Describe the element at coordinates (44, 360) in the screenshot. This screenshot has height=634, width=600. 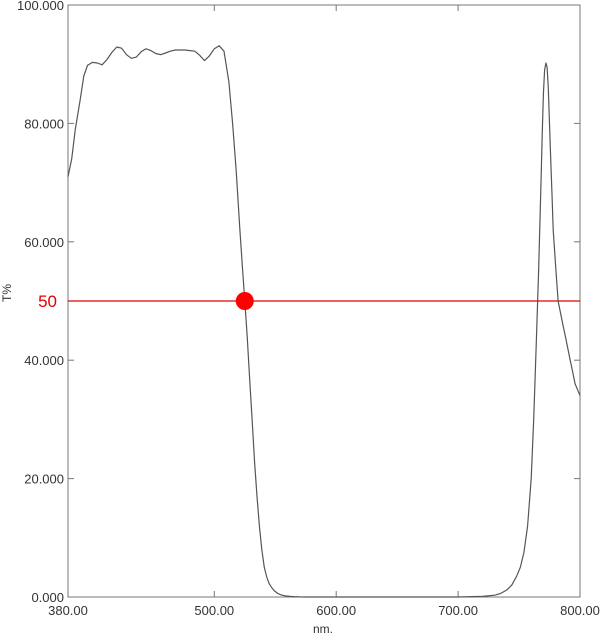
I see `y-tick-label: 40.000` at that location.